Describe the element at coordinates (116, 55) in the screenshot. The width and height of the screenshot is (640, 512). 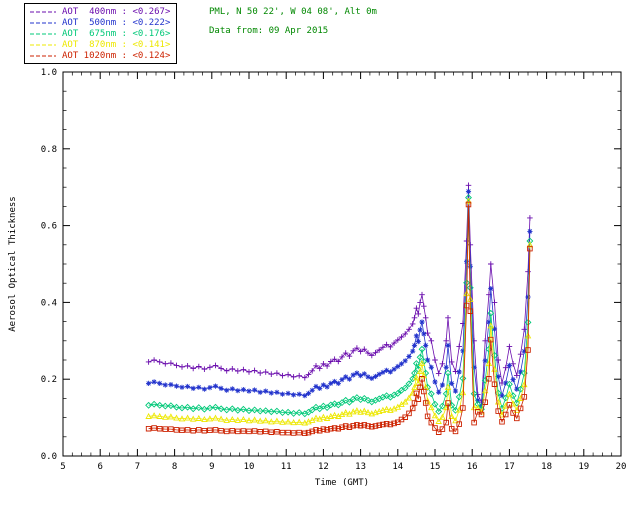
I see `legend-label: AOT 1020nm : <0.124>` at that location.